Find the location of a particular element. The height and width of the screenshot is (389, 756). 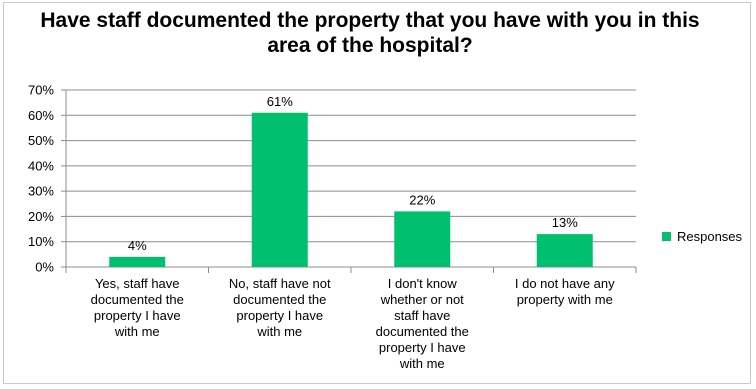

y-tick-label: 0% is located at coordinates (44, 267).